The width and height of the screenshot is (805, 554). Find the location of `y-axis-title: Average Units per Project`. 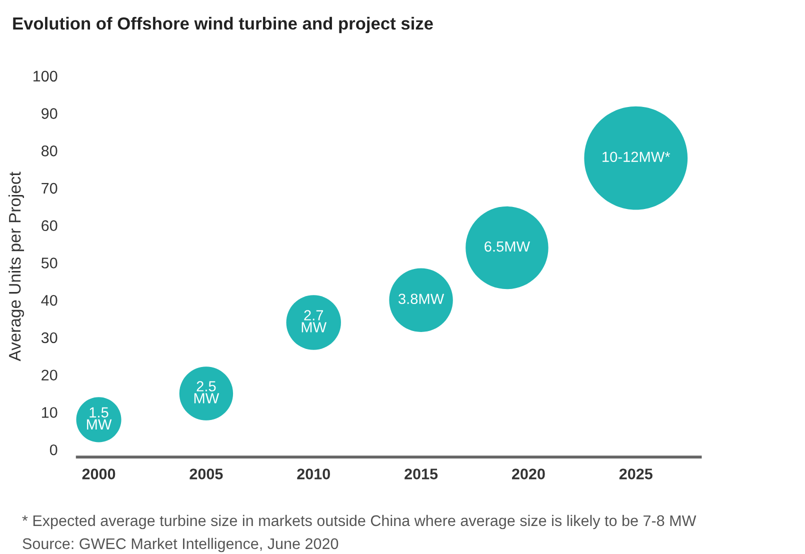

y-axis-title: Average Units per Project is located at coordinates (16, 267).